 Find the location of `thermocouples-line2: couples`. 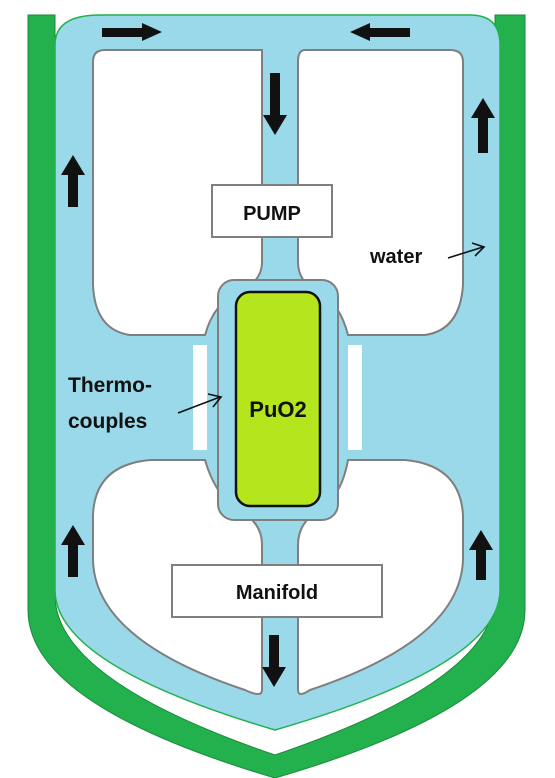

thermocouples-line2: couples is located at coordinates (107, 421).